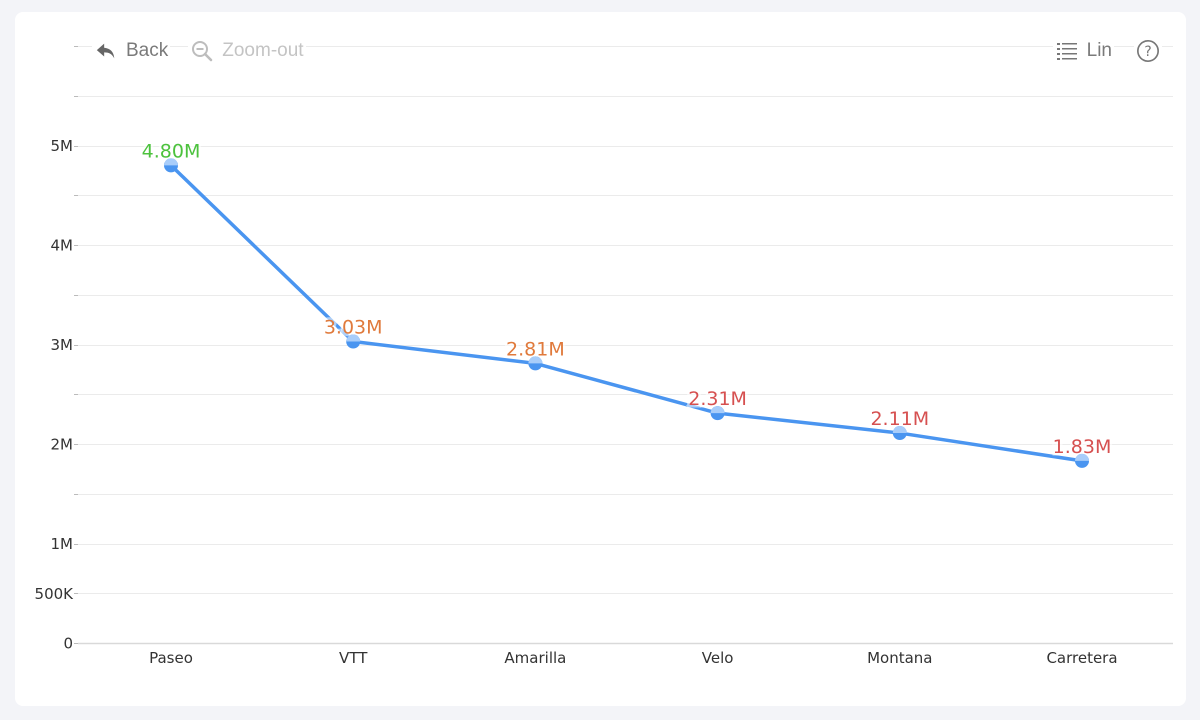 Image resolution: width=1200 pixels, height=720 pixels. Describe the element at coordinates (718, 658) in the screenshot. I see `x-tick-label: Velo` at that location.